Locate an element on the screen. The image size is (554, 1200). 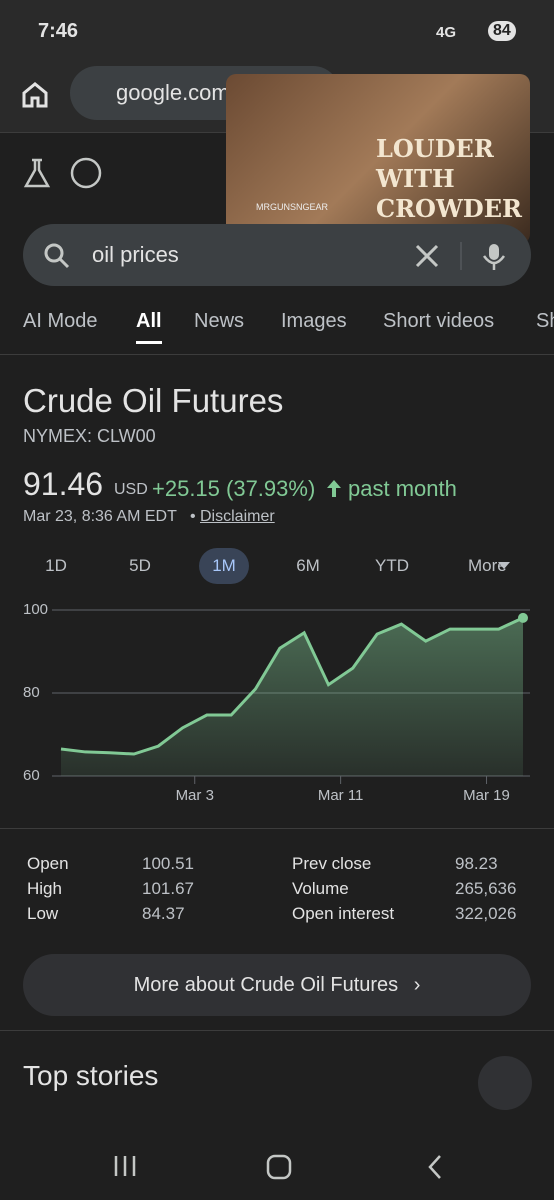
range-button: 5D is located at coordinates (140, 565).